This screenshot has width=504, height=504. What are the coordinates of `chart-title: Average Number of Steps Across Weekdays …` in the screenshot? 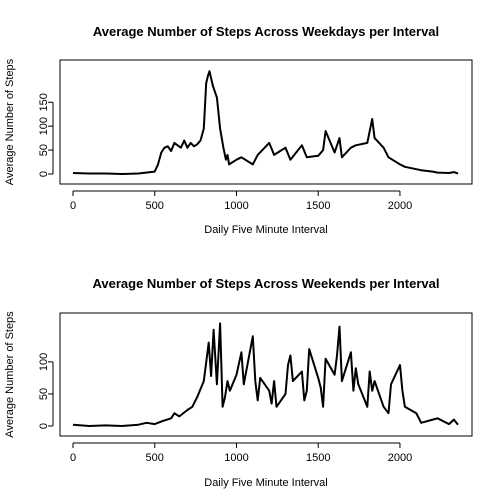 It's located at (266, 31).